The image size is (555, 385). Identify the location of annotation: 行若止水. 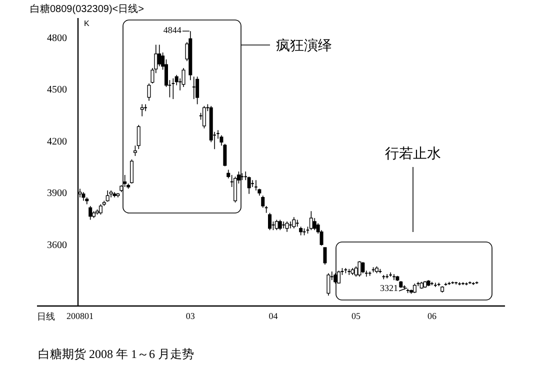
(413, 153).